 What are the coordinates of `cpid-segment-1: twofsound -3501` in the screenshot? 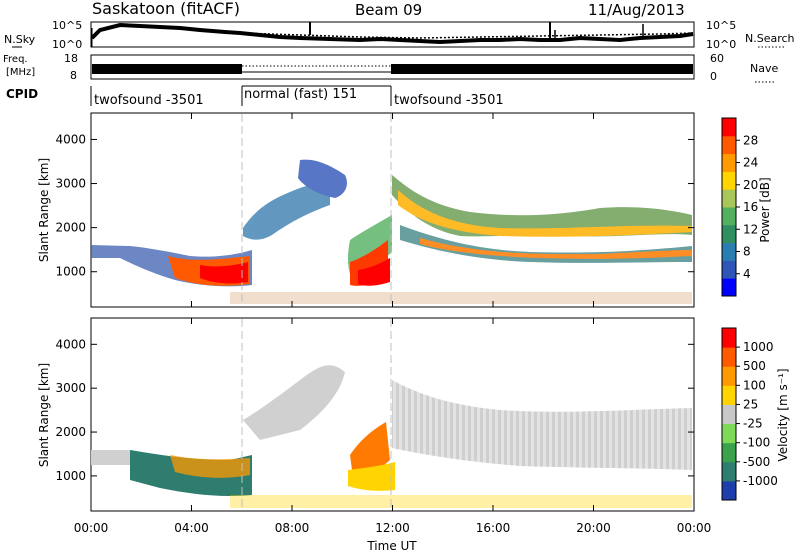 It's located at (149, 100).